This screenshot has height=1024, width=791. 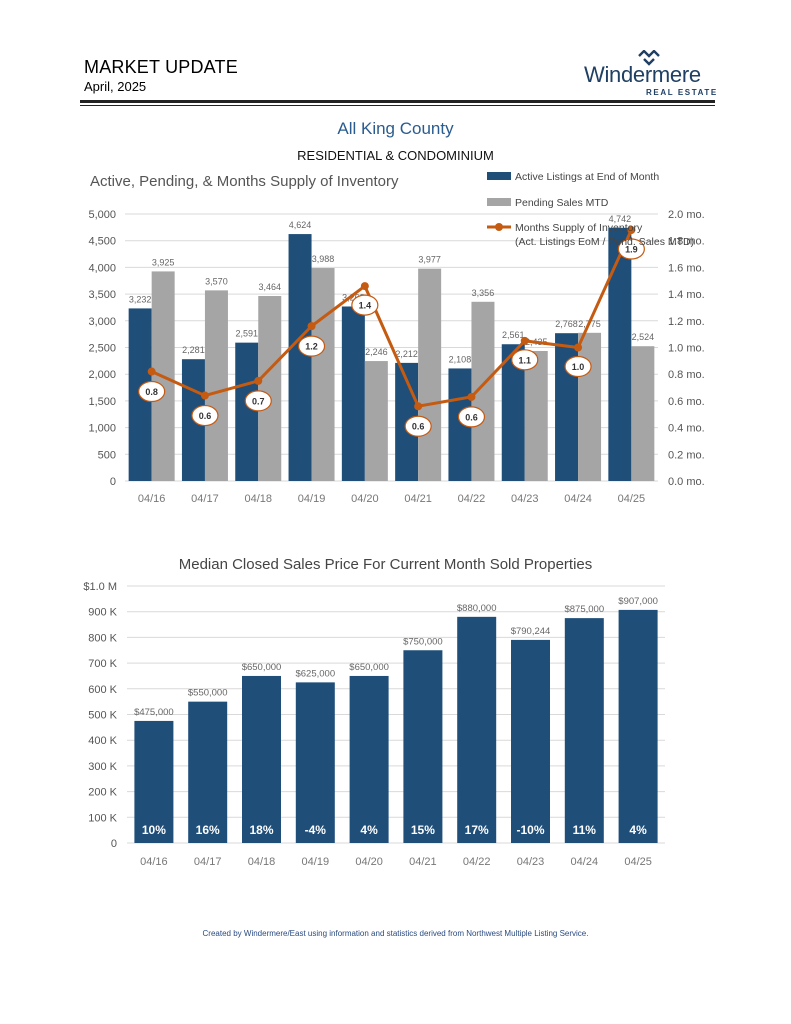 What do you see at coordinates (429, 260) in the screenshot?
I see `pending-value-label: 3,977` at bounding box center [429, 260].